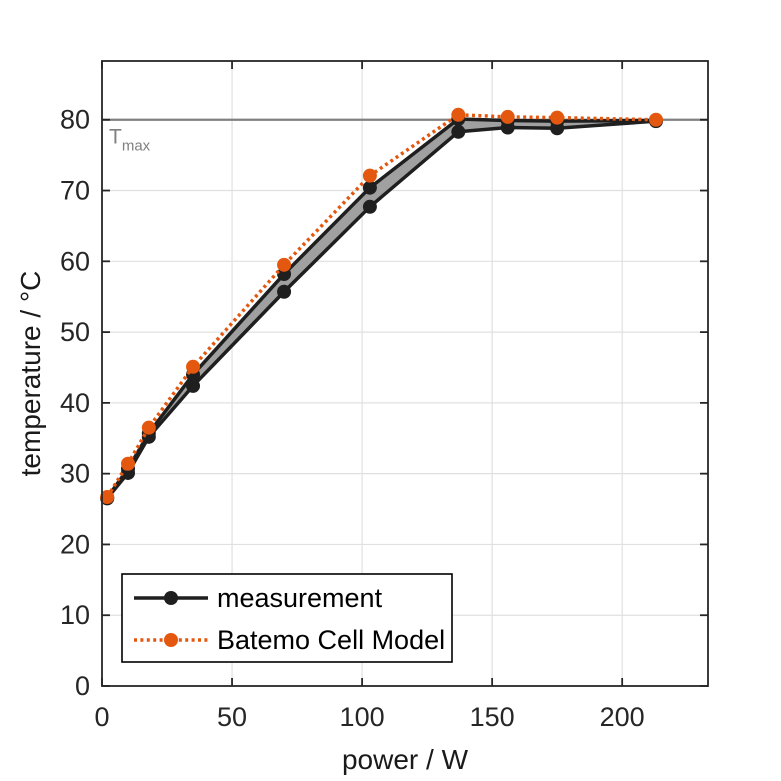  I want to click on x-tick-label: 100, so click(362, 717).